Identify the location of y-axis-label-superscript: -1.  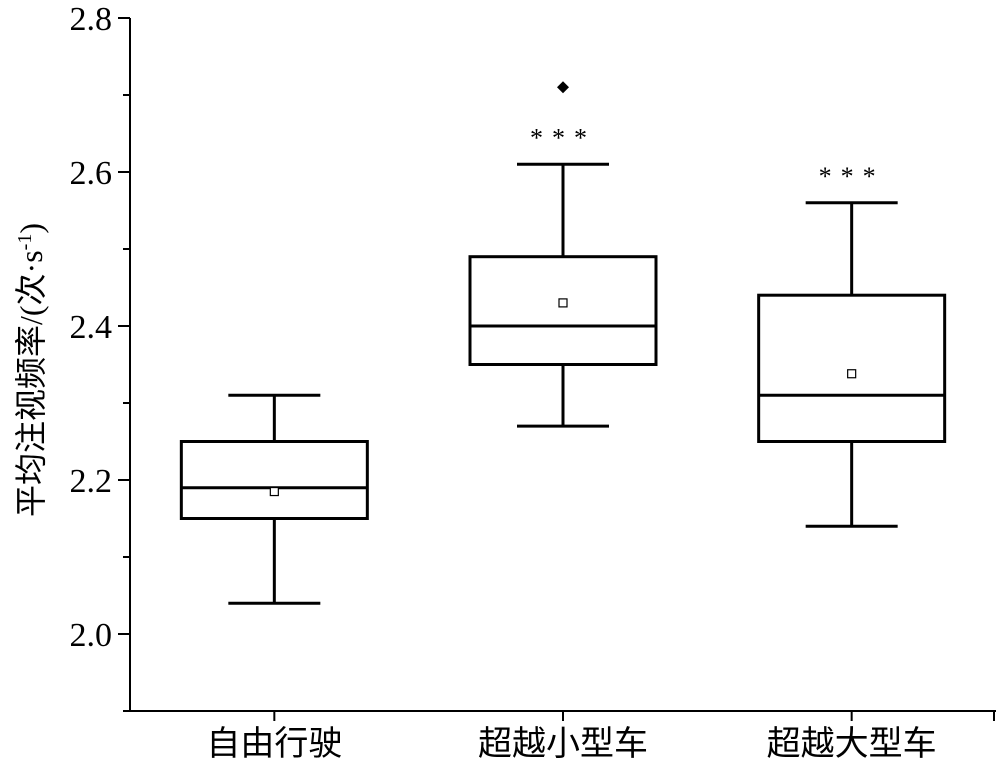
(25, 242).